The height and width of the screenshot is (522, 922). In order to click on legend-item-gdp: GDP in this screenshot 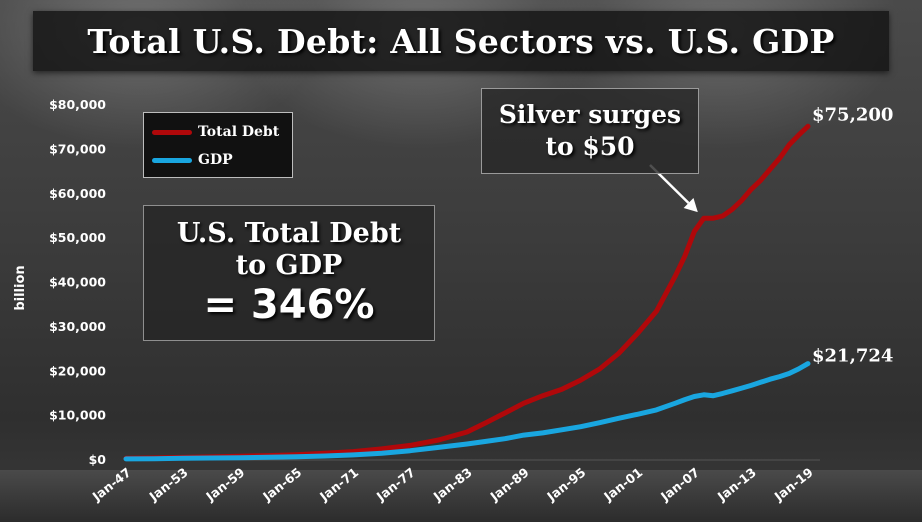, I will do `click(192, 160)`.